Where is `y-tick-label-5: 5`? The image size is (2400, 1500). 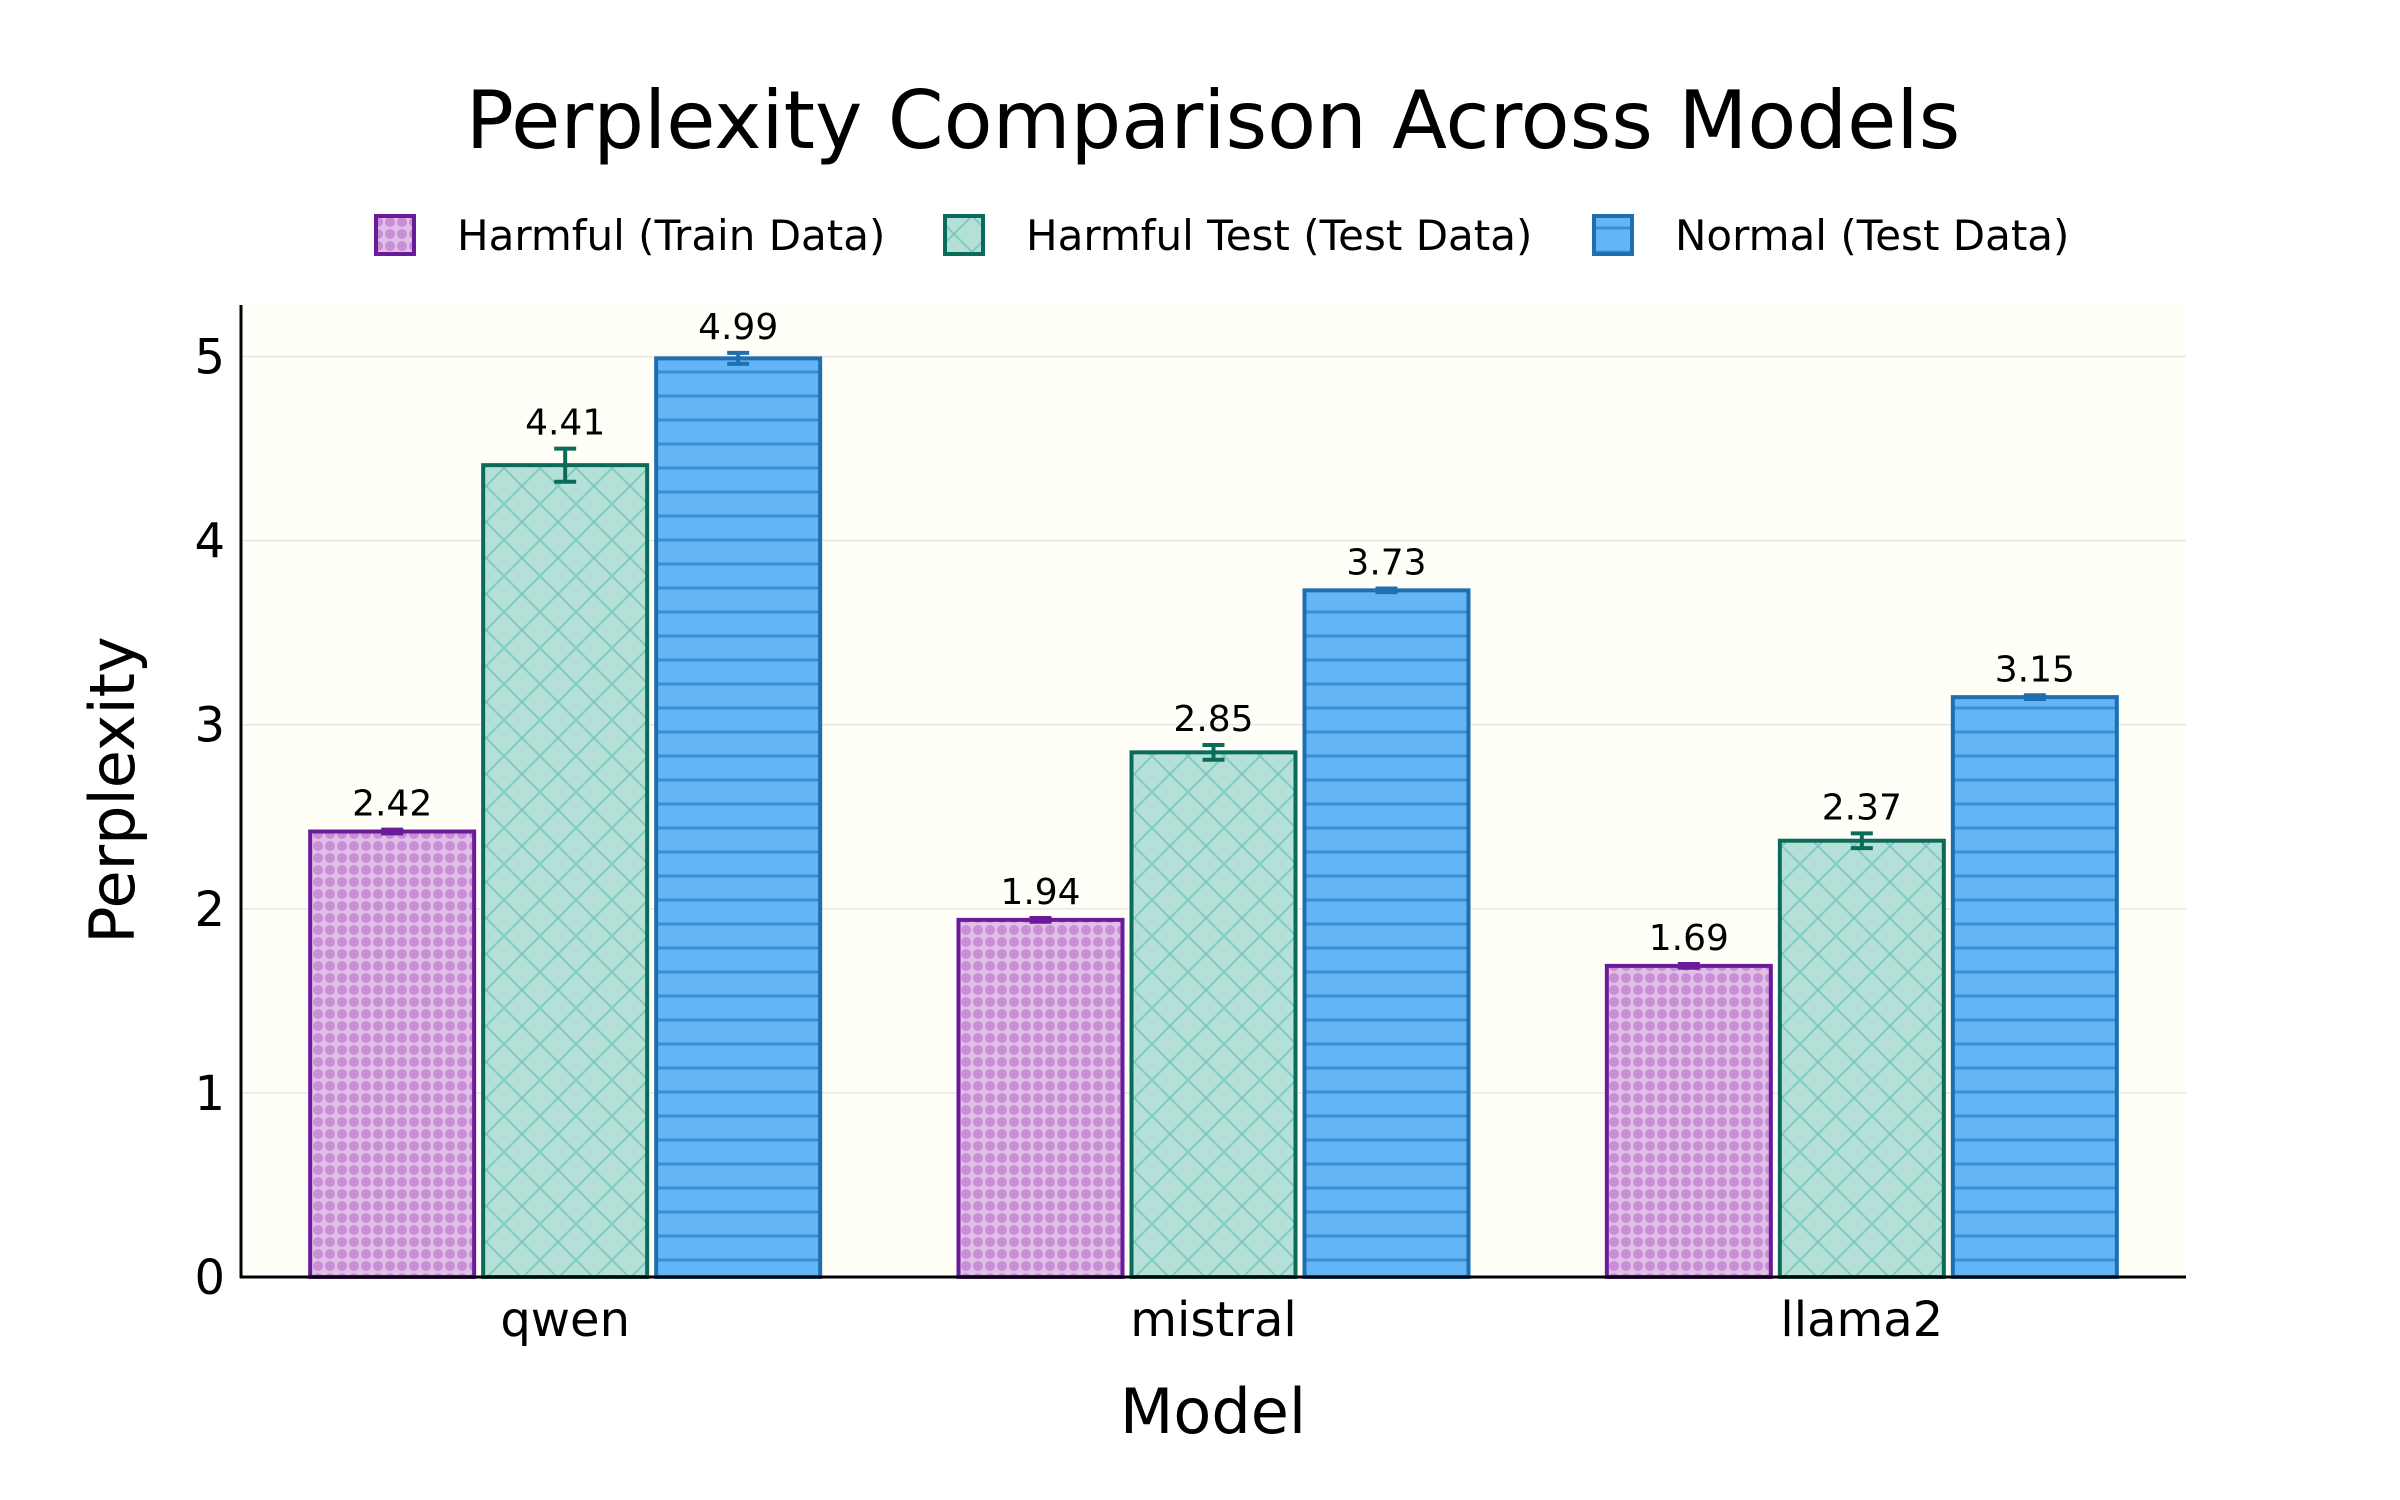
y-tick-label-5: 5 is located at coordinates (209, 358).